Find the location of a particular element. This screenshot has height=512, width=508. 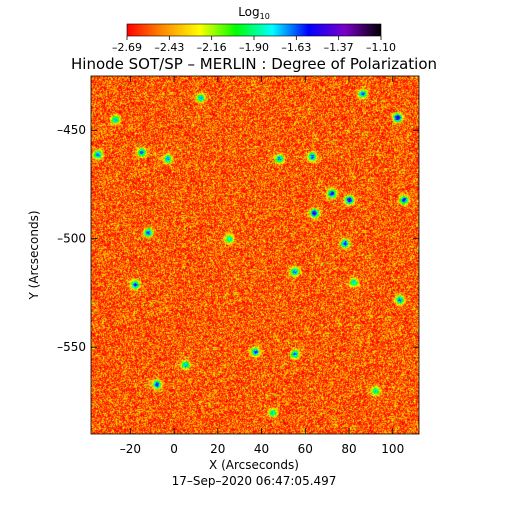

colorbar-tick-label: –2.43 is located at coordinates (169, 47).